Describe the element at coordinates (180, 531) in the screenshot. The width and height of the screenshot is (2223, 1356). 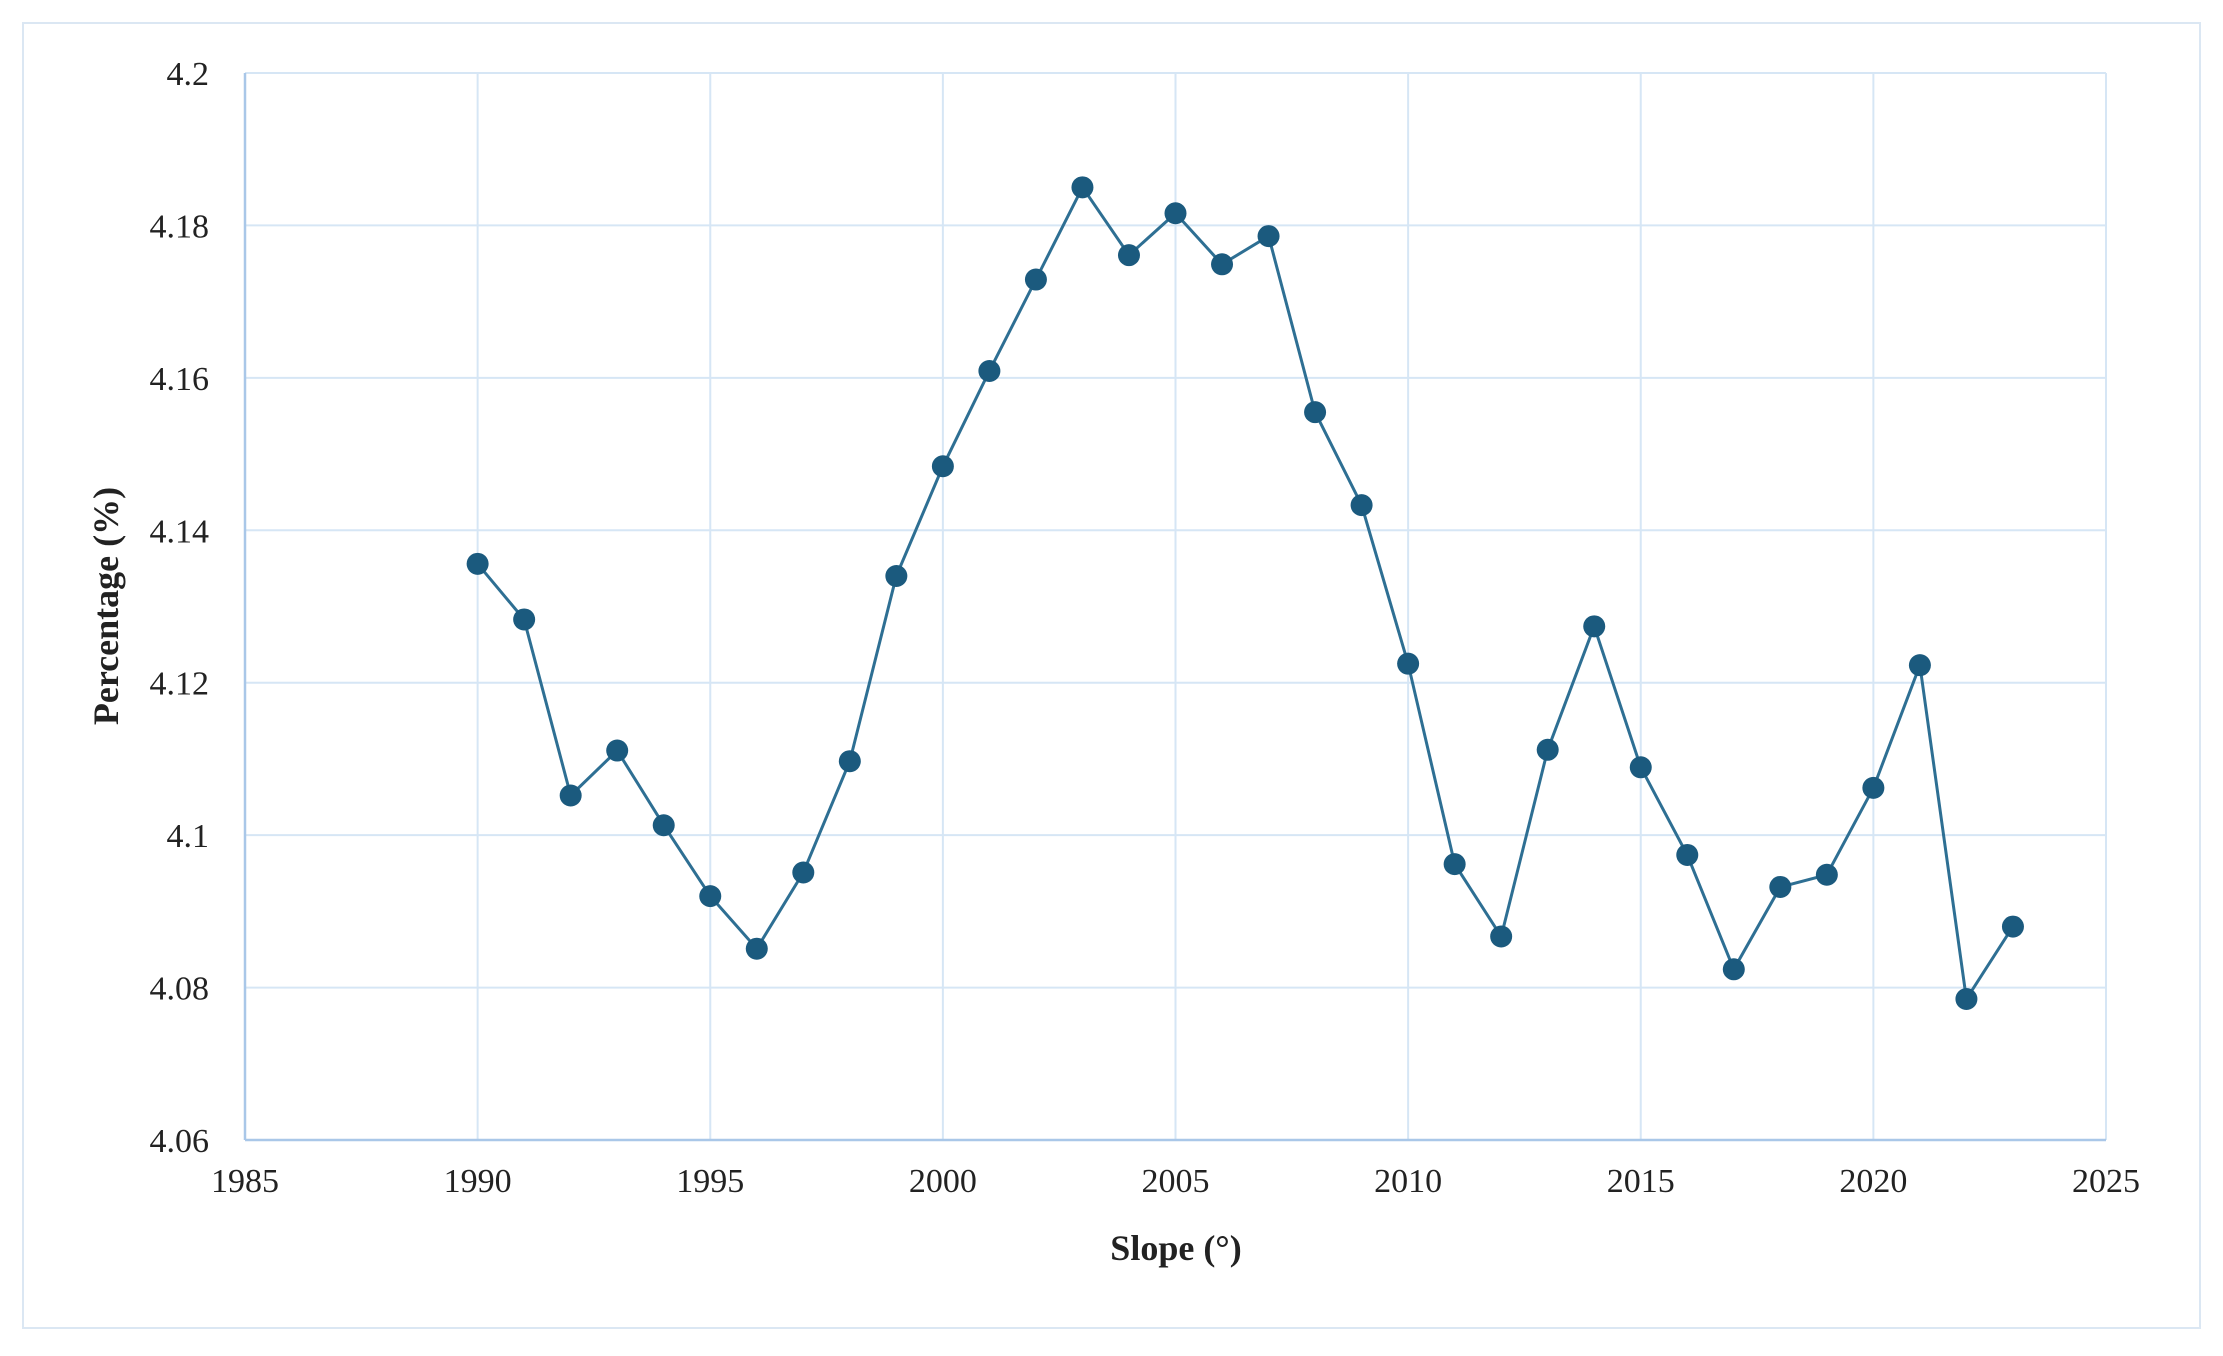
I see `y-tick-label: 4.14` at that location.